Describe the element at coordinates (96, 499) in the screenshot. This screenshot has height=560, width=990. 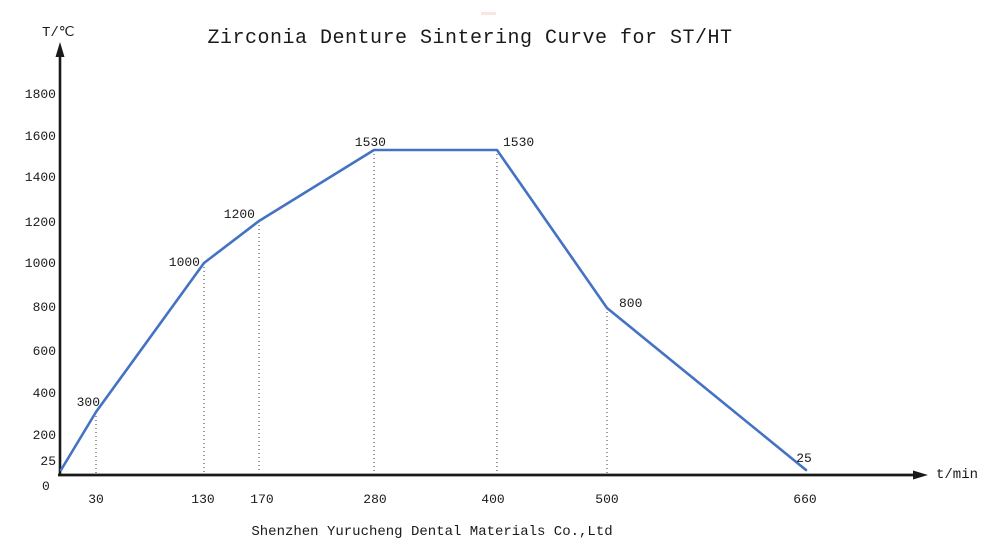
I see `x-tick-30: 30` at that location.